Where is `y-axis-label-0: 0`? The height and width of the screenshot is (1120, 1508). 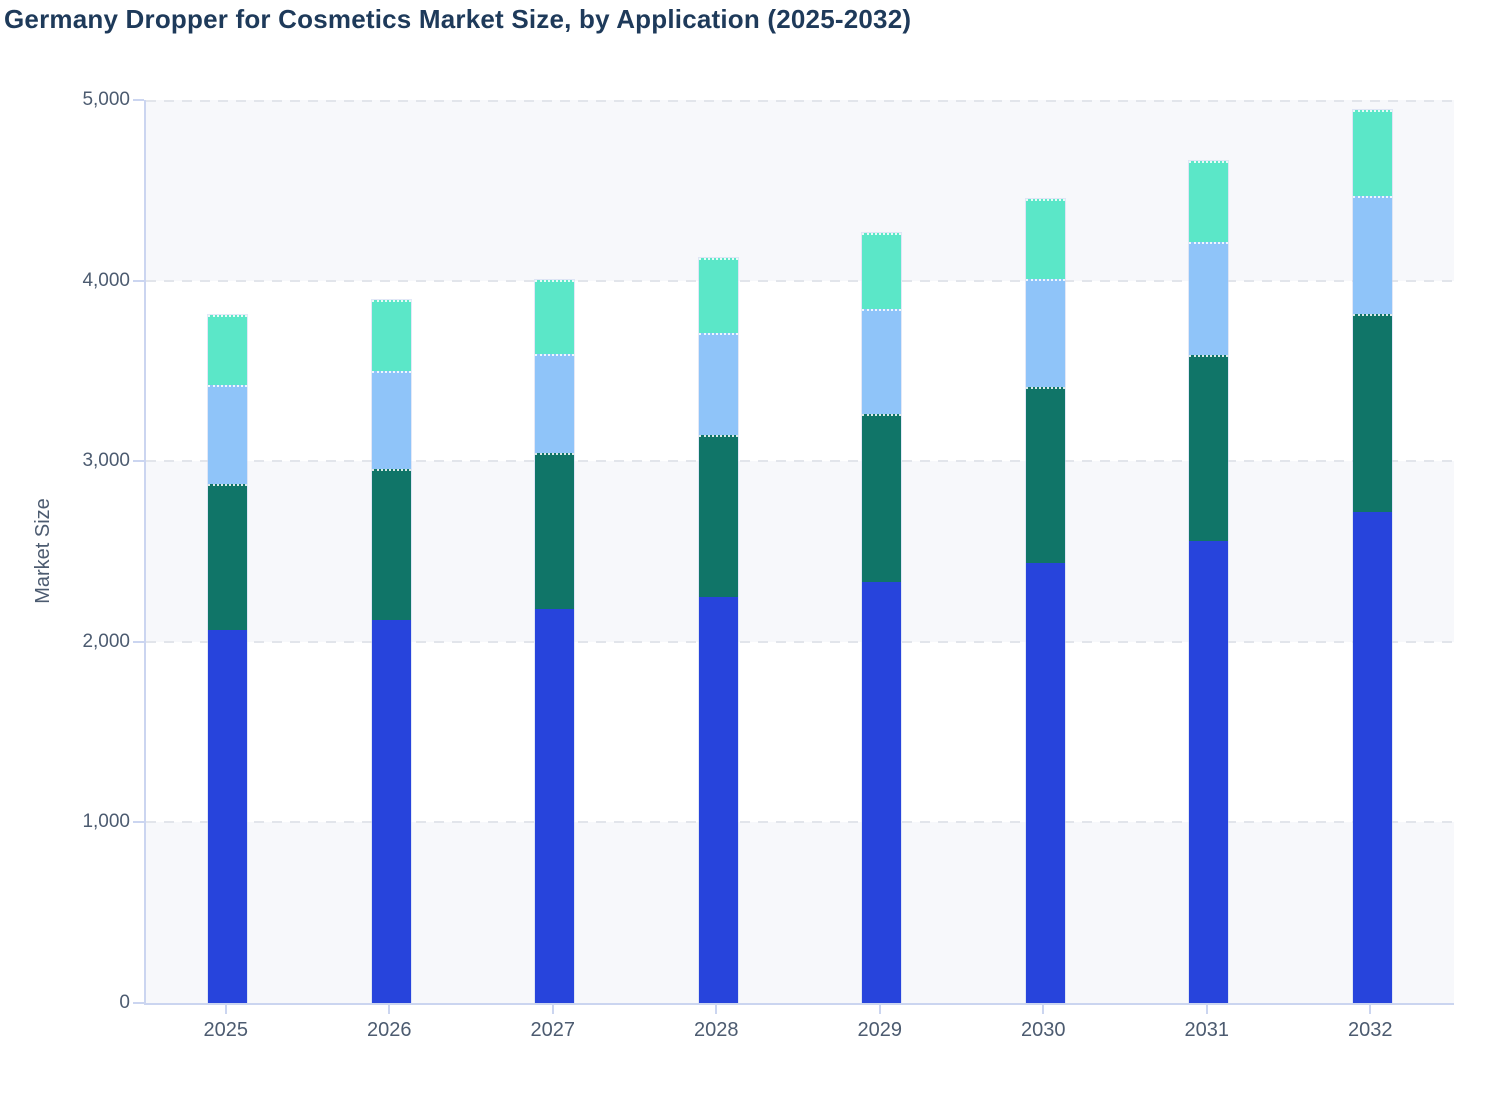
y-axis-label-0: 0 is located at coordinates (124, 1002).